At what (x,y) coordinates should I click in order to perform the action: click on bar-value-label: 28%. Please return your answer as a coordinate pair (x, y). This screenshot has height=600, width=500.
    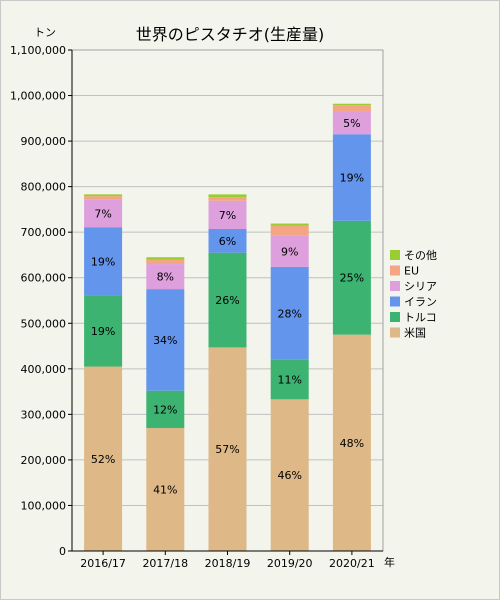
    Looking at the image, I should click on (289, 313).